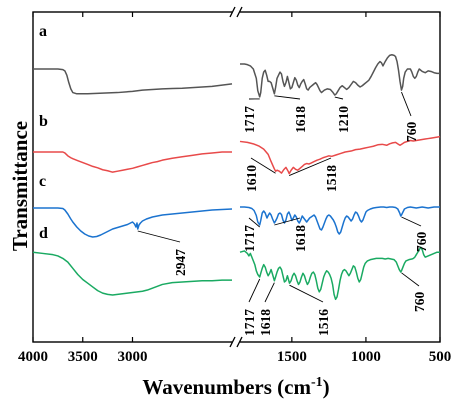 This screenshot has height=403, width=457. What do you see at coordinates (419, 302) in the screenshot?
I see `annotation-label-d-760: 760` at bounding box center [419, 302].